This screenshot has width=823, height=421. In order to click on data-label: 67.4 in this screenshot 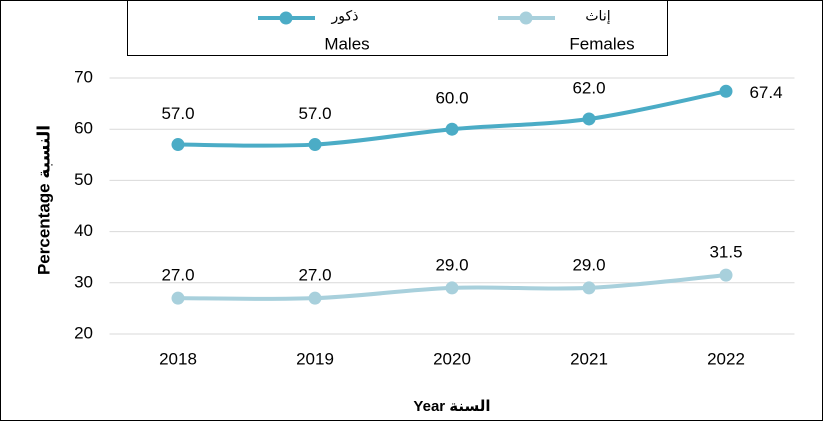, I will do `click(765, 92)`.